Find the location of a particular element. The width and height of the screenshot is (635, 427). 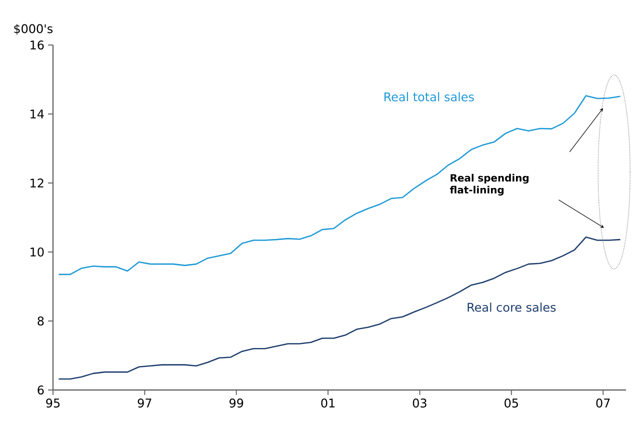

series-label: Real core sales is located at coordinates (512, 307).